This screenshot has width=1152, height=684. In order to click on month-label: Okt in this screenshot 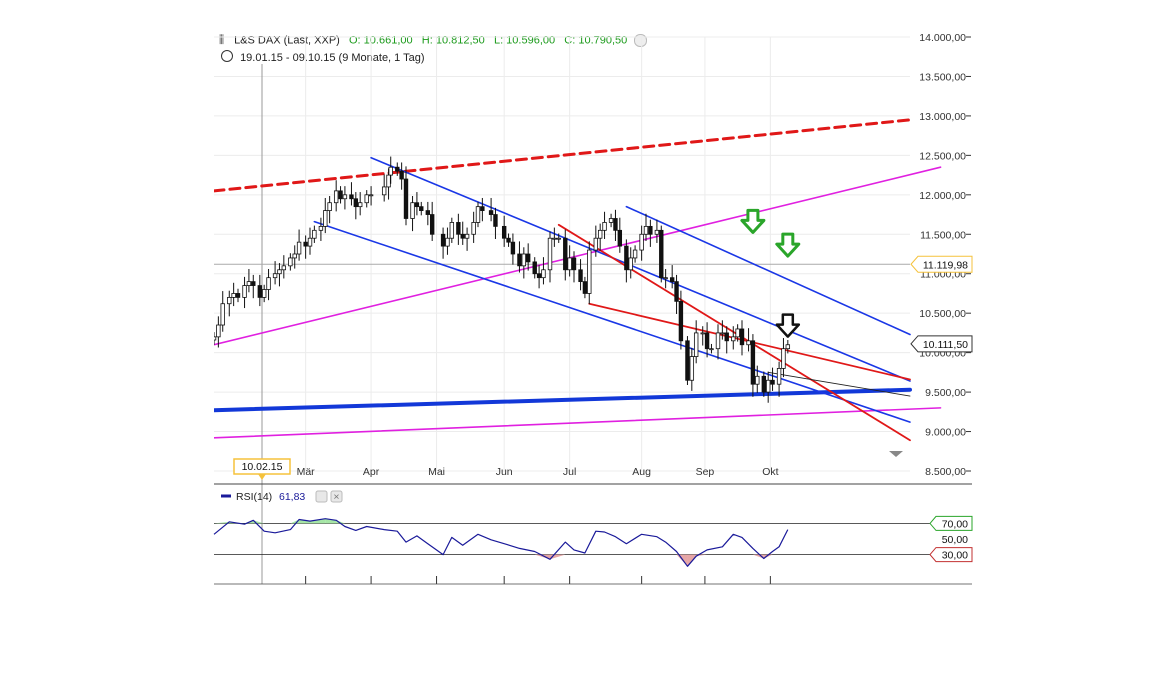, I will do `click(770, 472)`.